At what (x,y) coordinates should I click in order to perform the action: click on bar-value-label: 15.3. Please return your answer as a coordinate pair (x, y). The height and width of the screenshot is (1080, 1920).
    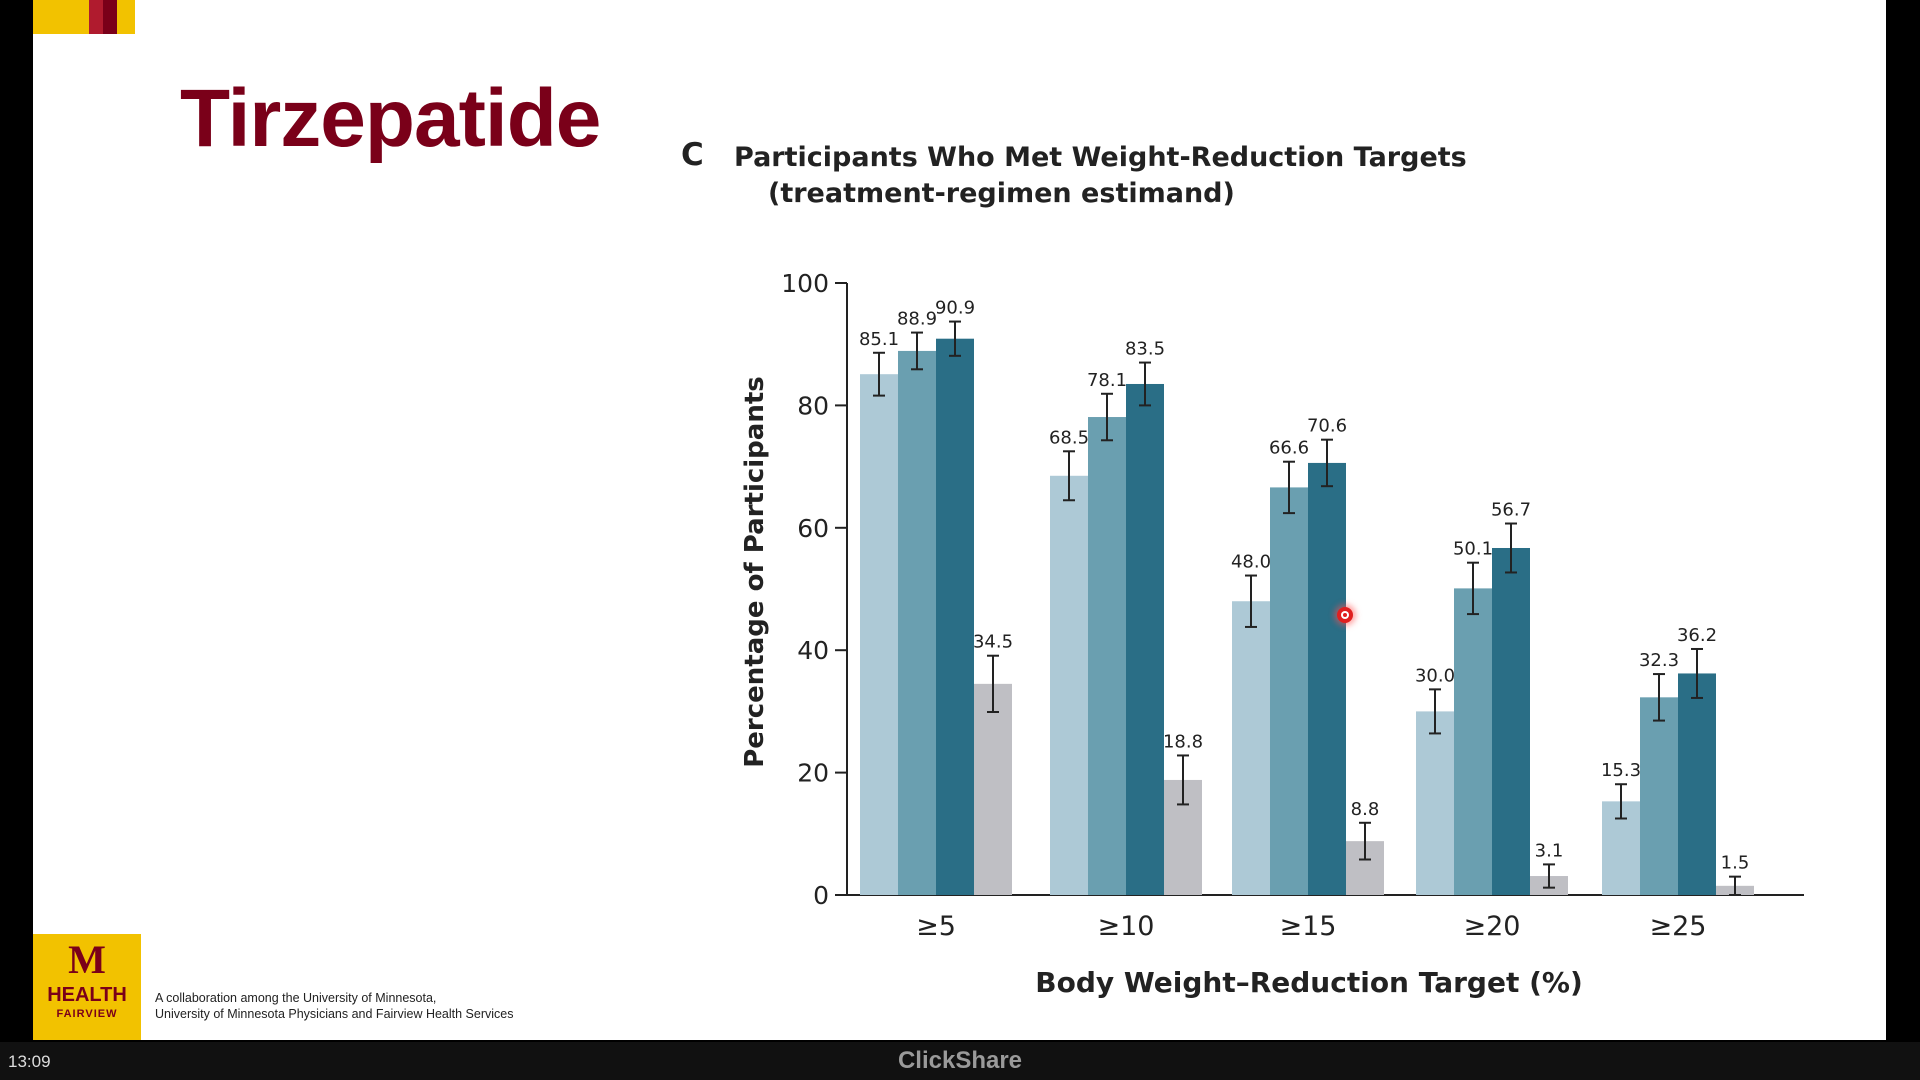
    Looking at the image, I should click on (1621, 770).